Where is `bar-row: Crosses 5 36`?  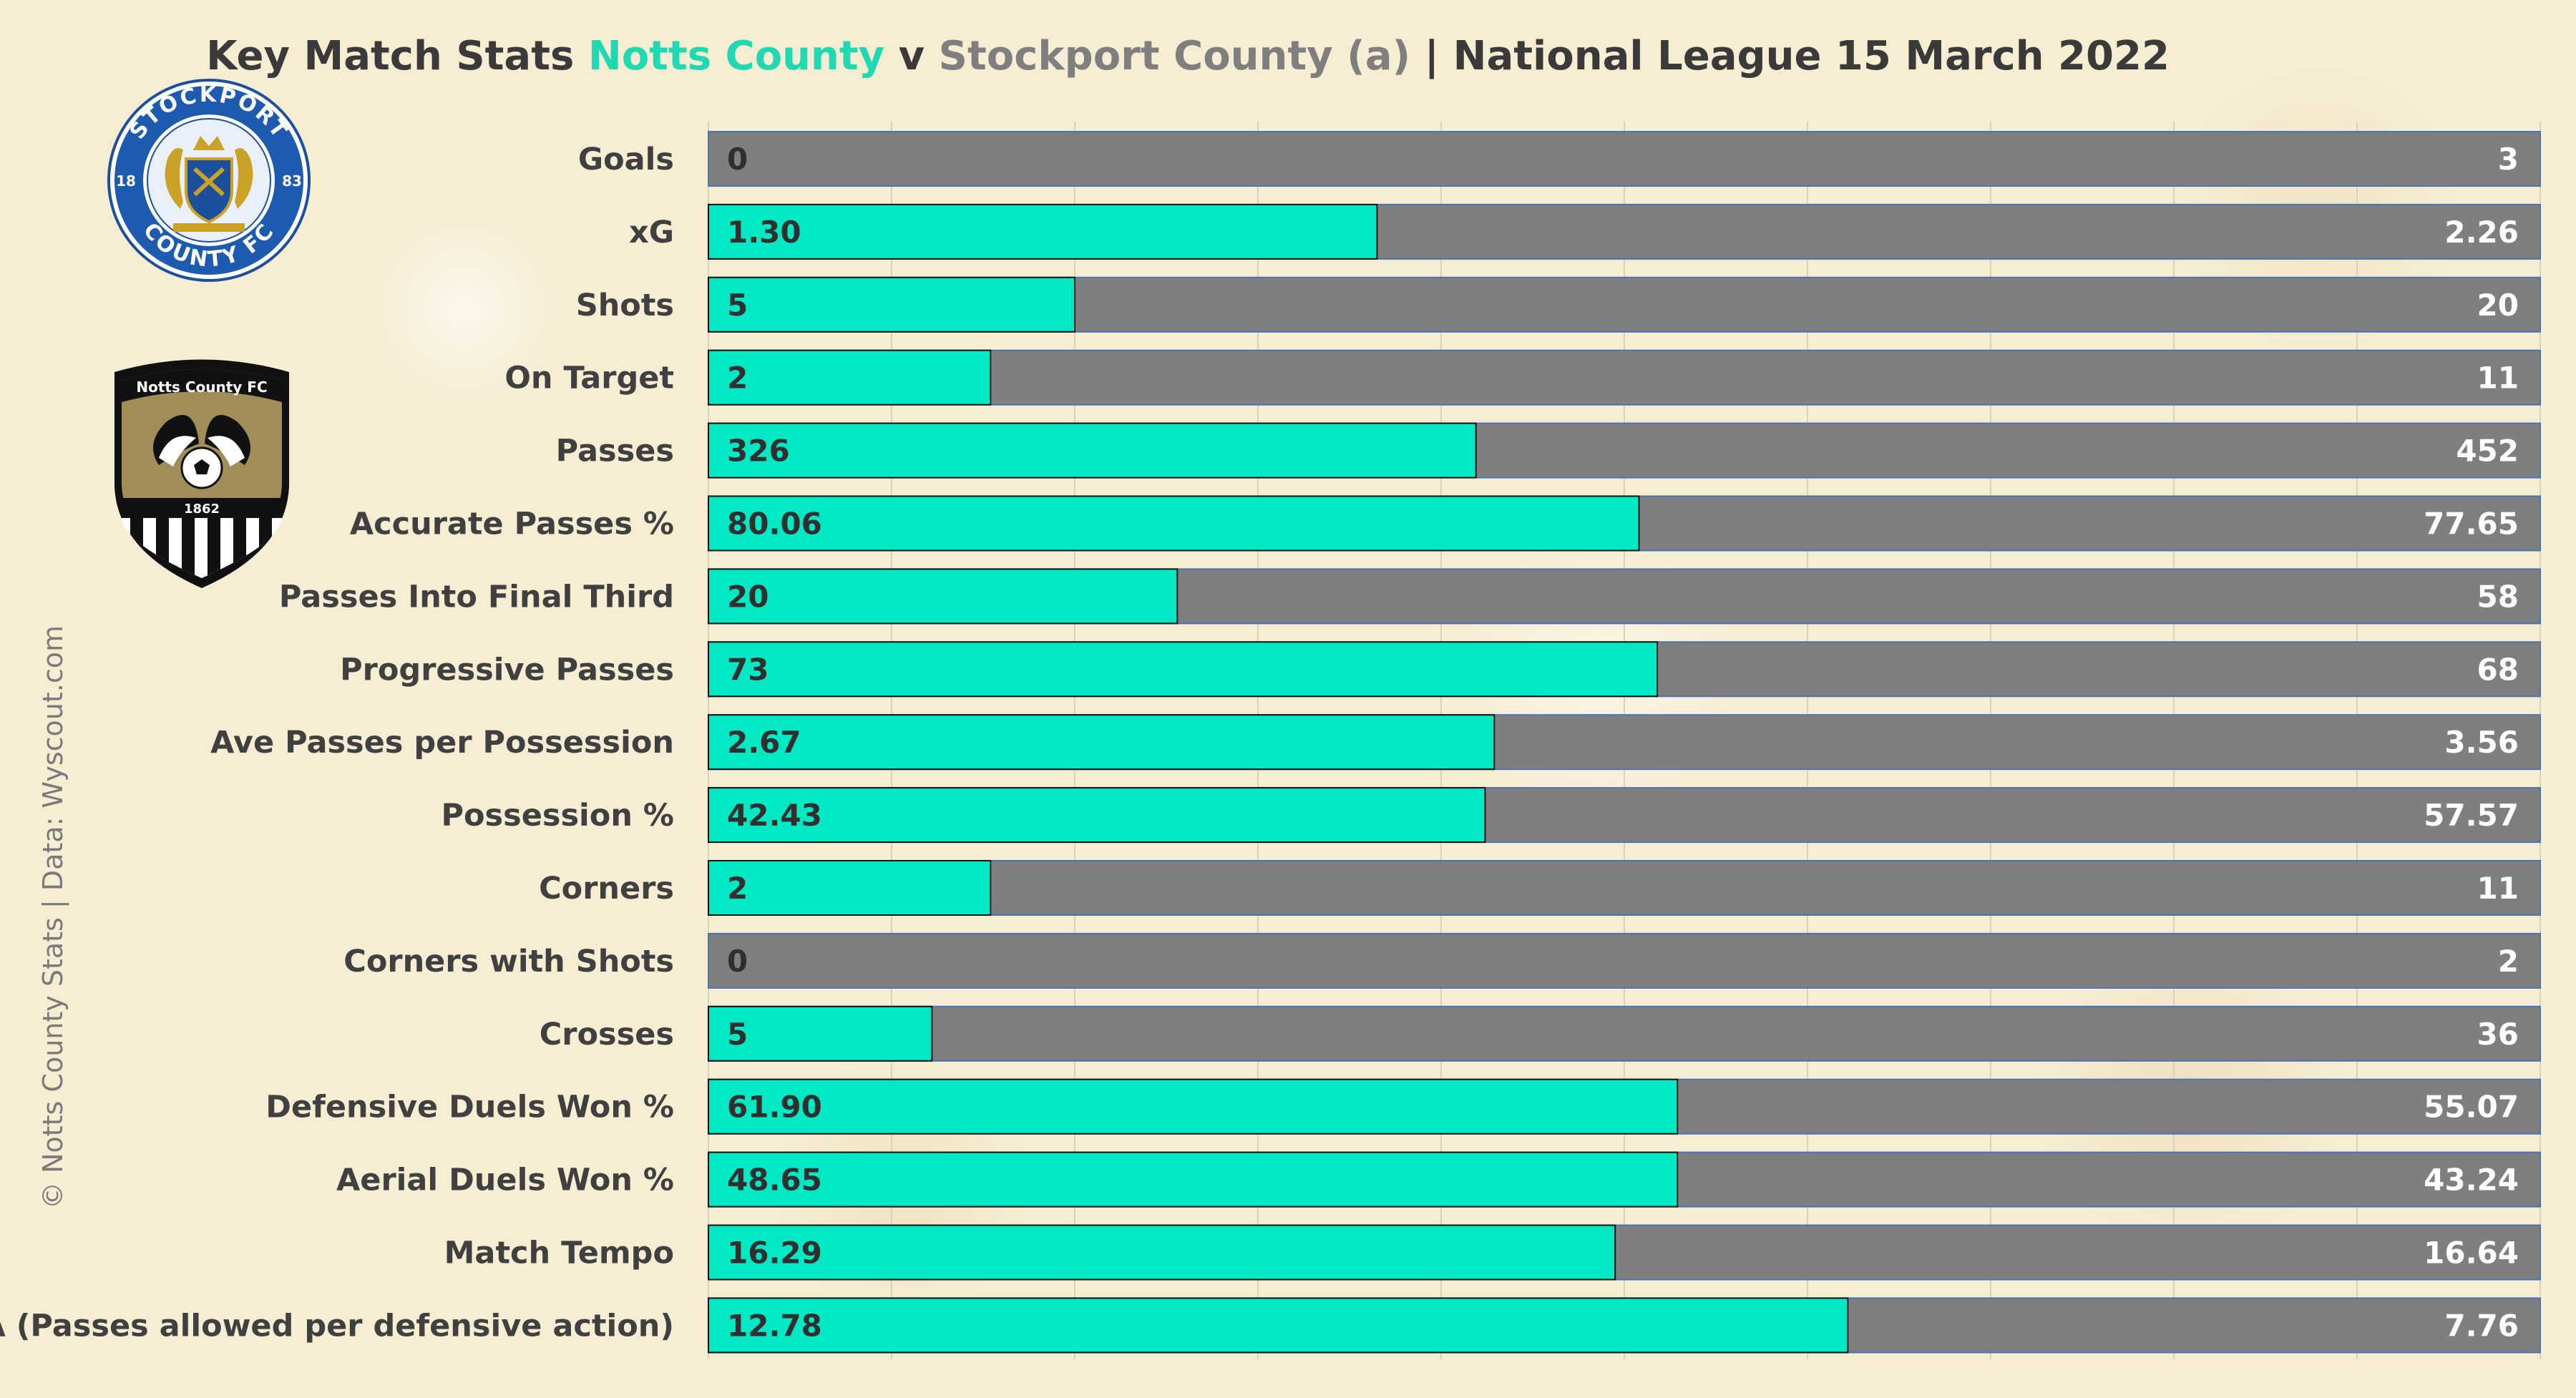 bar-row: Crosses 5 36 is located at coordinates (1540, 1033).